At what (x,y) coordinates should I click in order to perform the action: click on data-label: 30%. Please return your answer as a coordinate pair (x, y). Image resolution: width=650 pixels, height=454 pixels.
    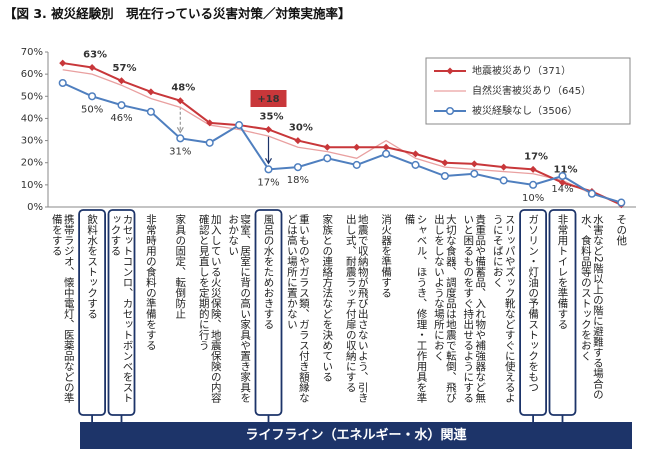
    Looking at the image, I should click on (301, 128).